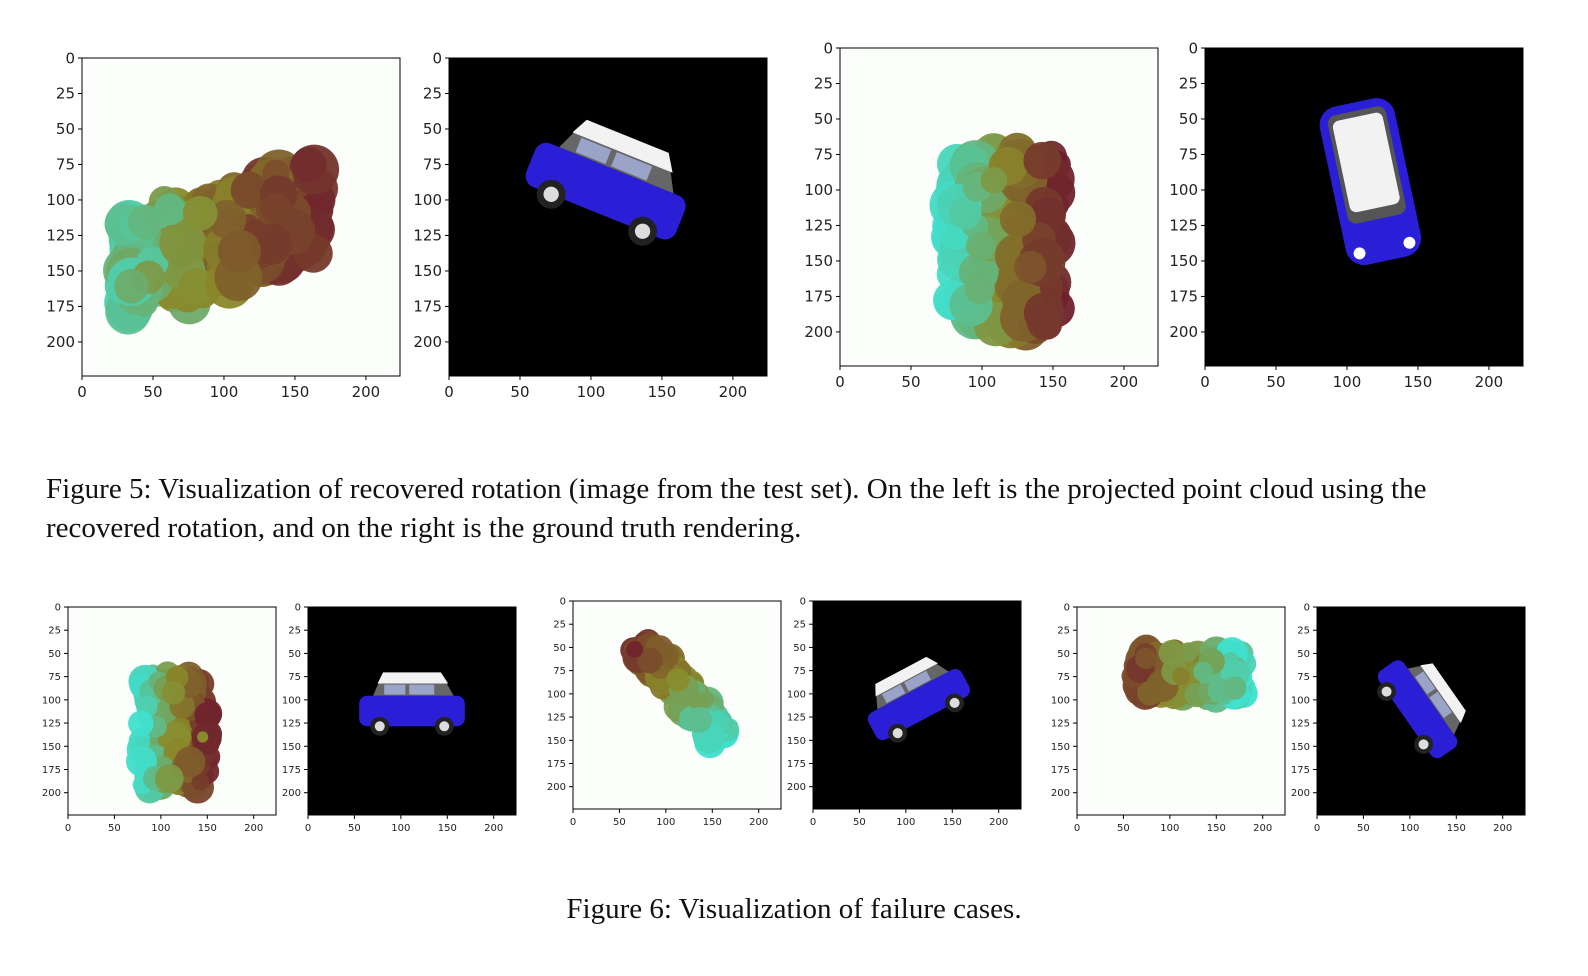  What do you see at coordinates (412, 704) in the screenshot?
I see `car-render` at bounding box center [412, 704].